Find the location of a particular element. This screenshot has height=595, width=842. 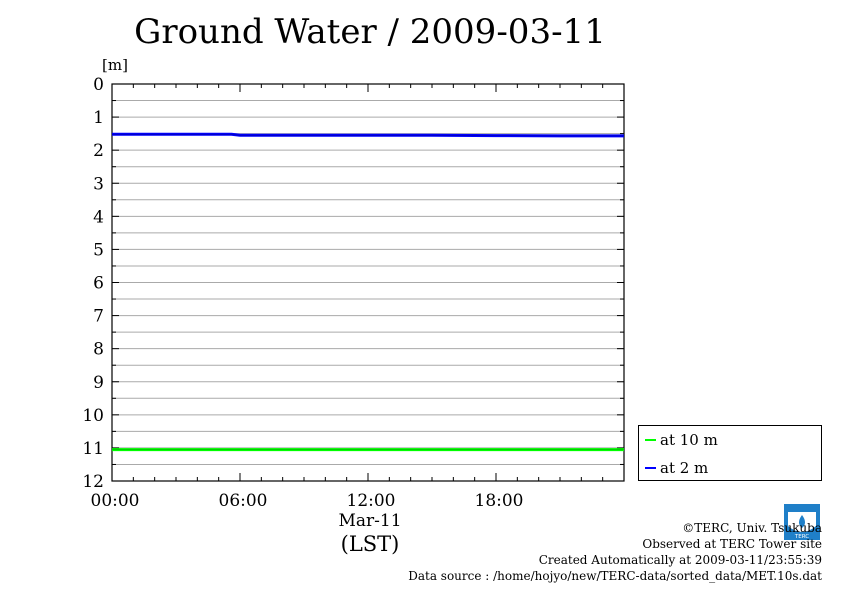

y-axis-unit-label: [m] is located at coordinates (115, 65).